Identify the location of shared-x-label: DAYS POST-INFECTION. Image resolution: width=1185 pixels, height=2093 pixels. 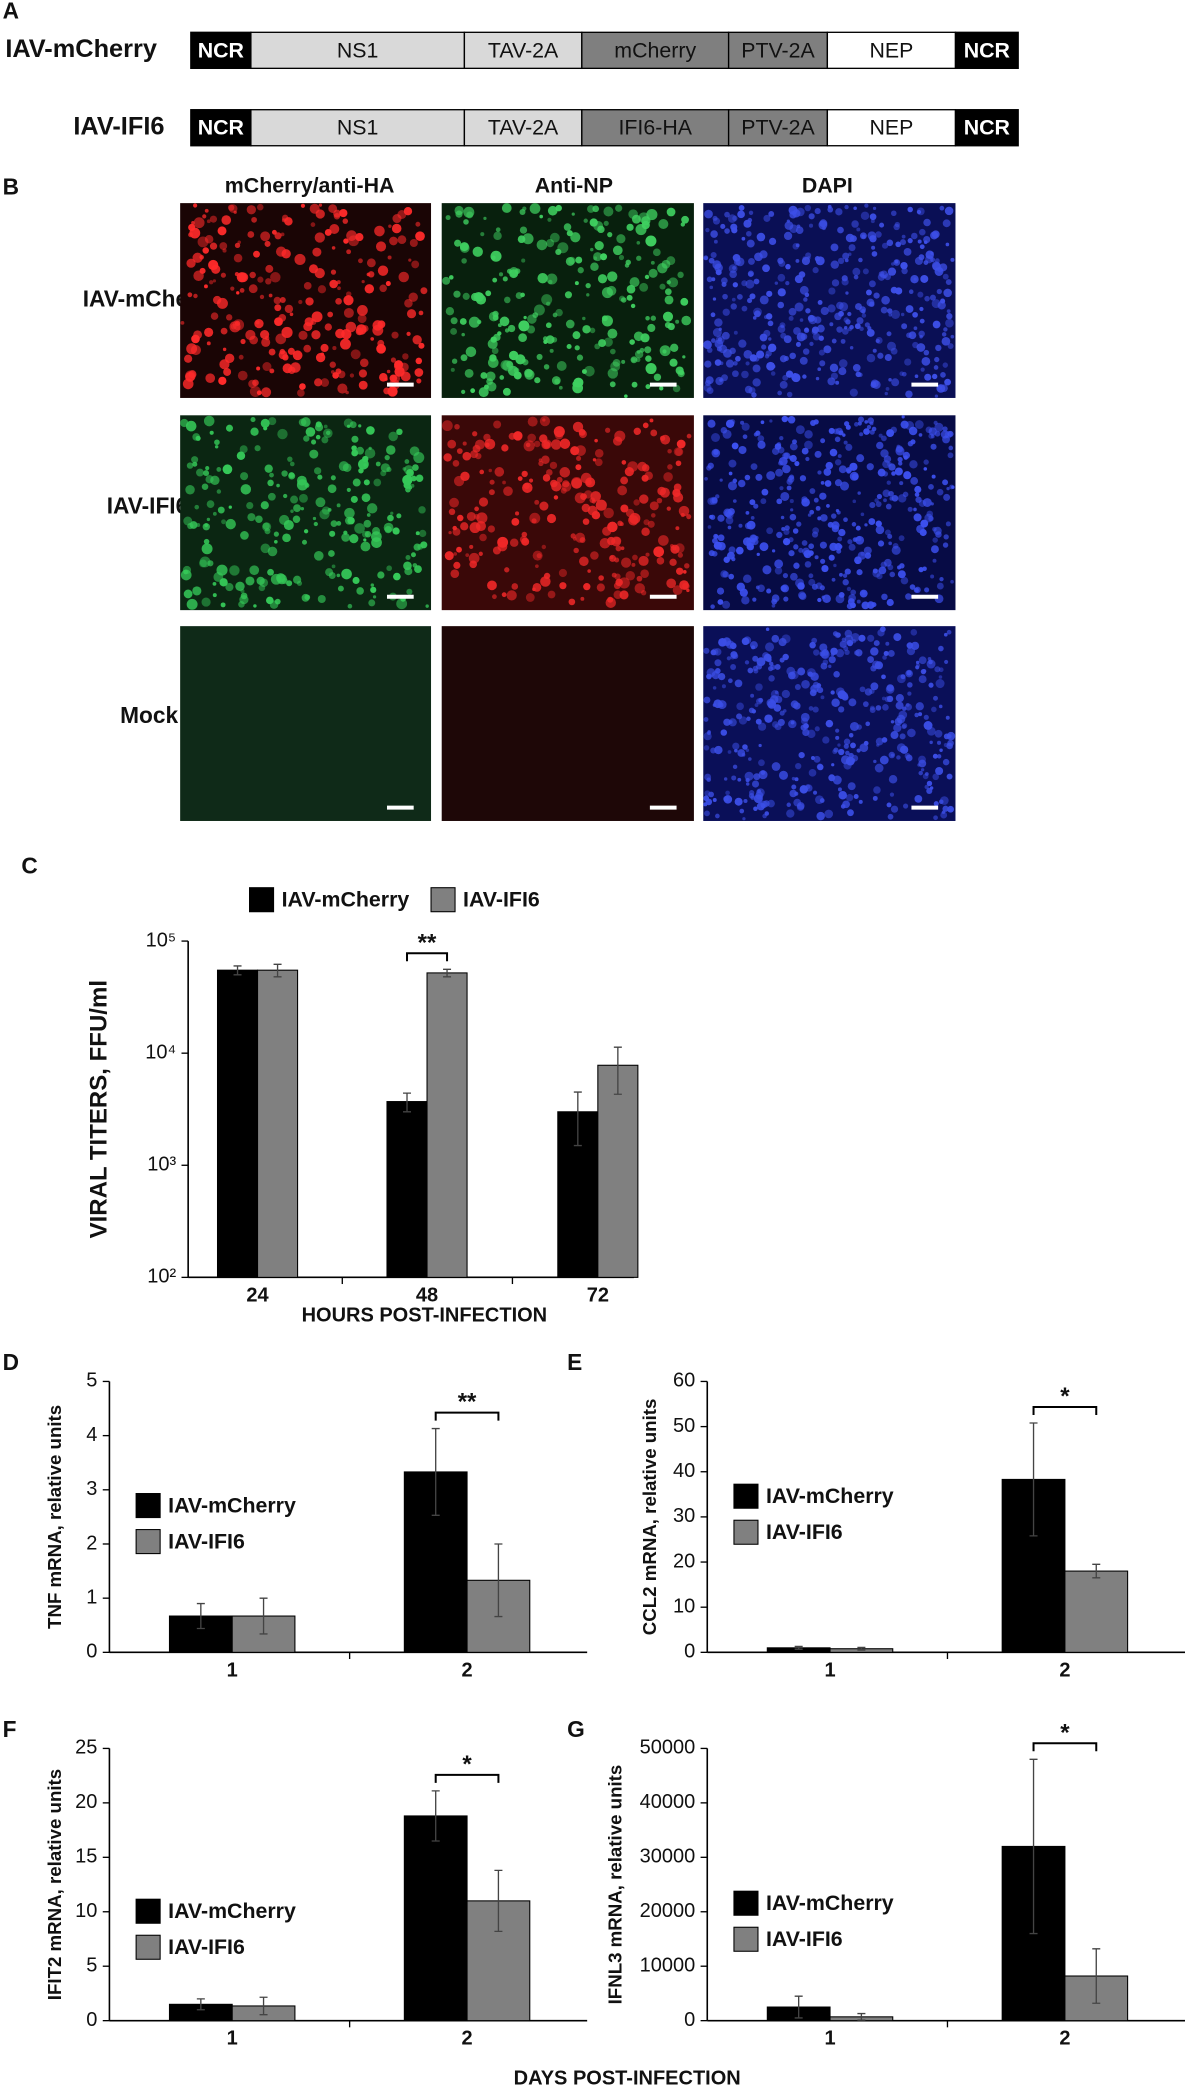
(627, 2079).